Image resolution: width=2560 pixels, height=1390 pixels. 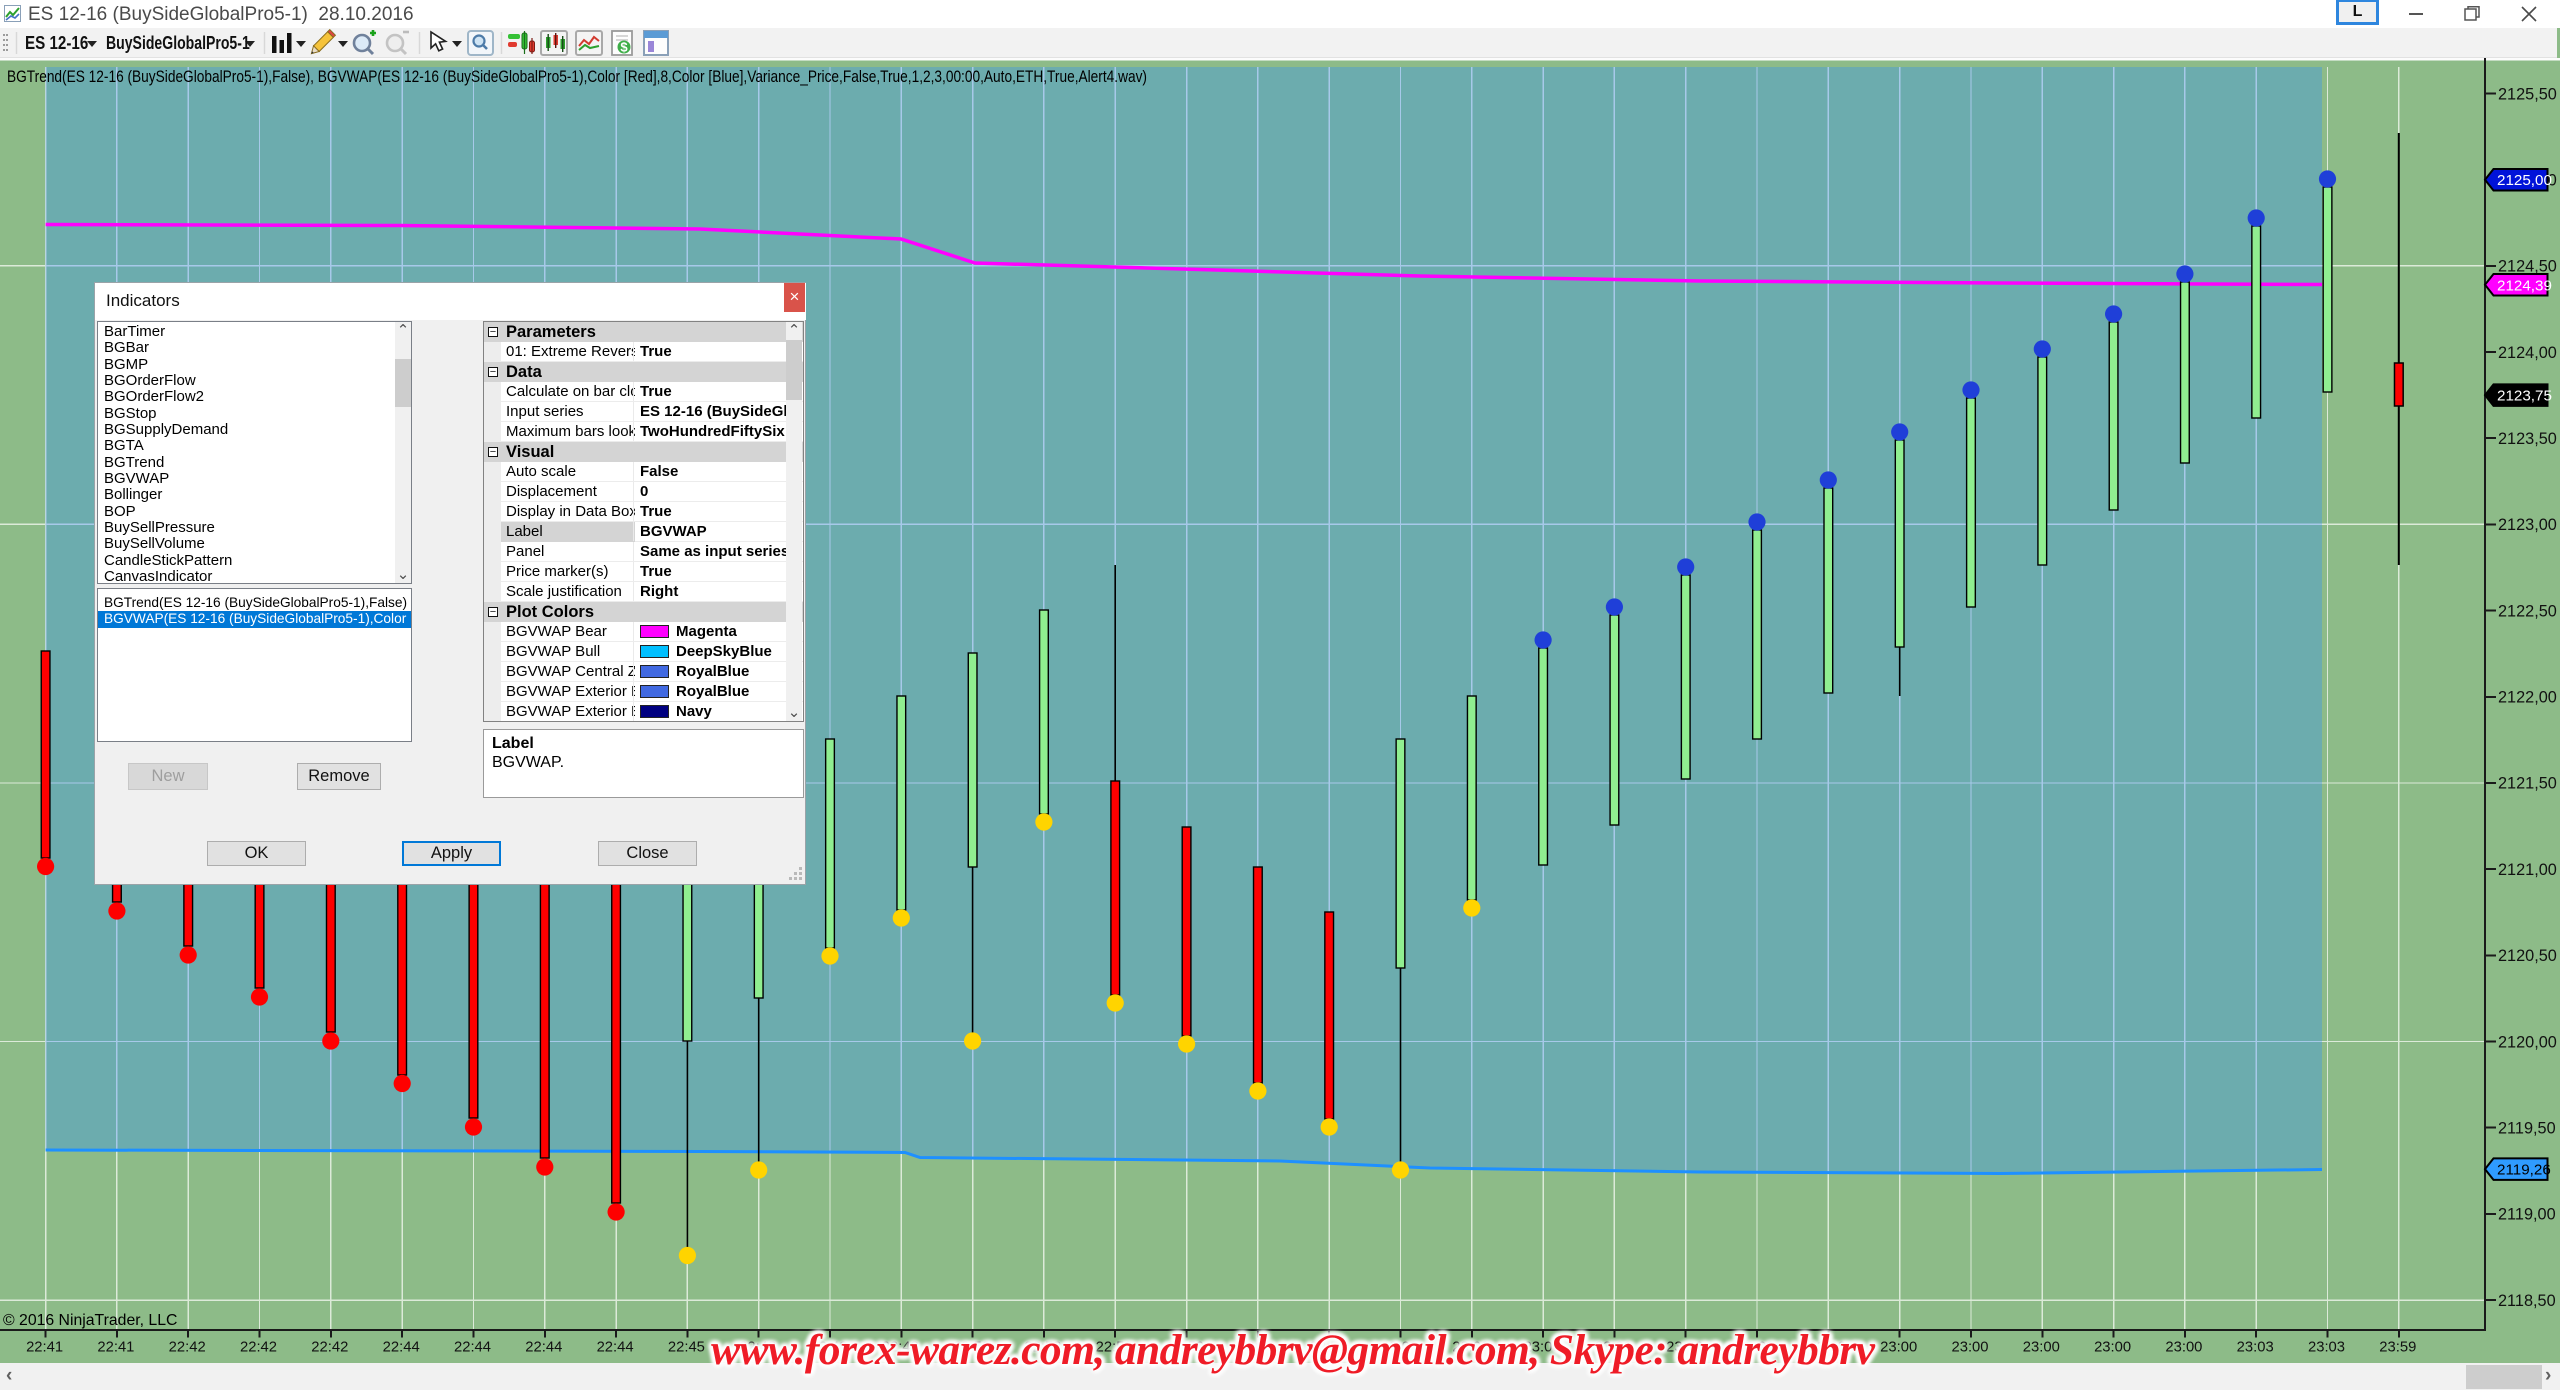 I want to click on svg-text: 2119,26, so click(x=2524, y=1170).